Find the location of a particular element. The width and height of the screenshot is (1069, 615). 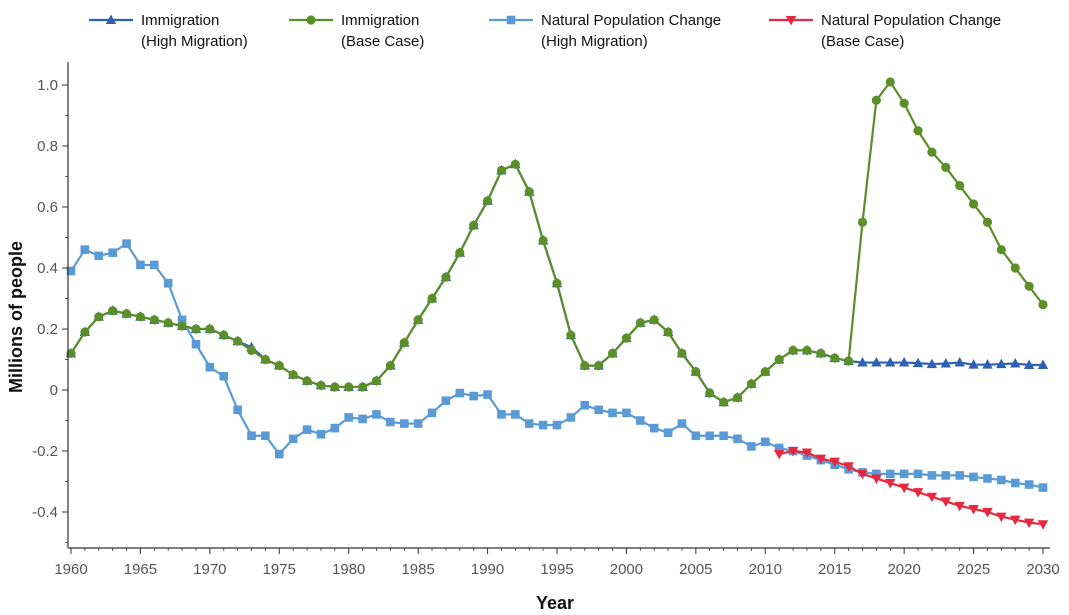

x-tick-label: 2030 is located at coordinates (1042, 569).